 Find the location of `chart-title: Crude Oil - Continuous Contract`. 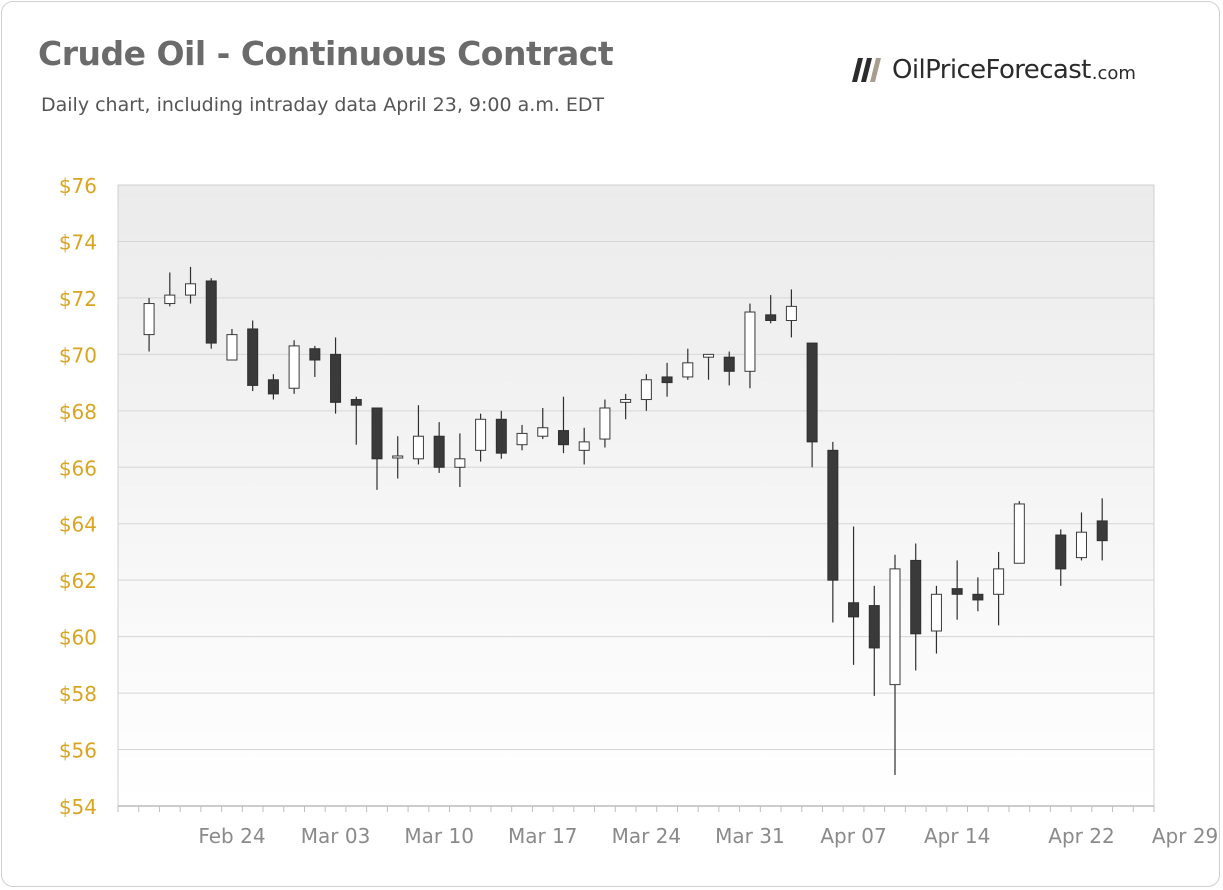

chart-title: Crude Oil - Continuous Contract is located at coordinates (326, 53).